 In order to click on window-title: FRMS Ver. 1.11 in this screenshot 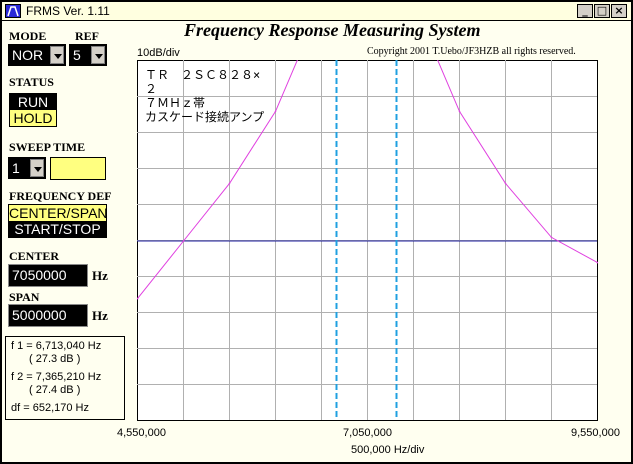, I will do `click(68, 11)`.